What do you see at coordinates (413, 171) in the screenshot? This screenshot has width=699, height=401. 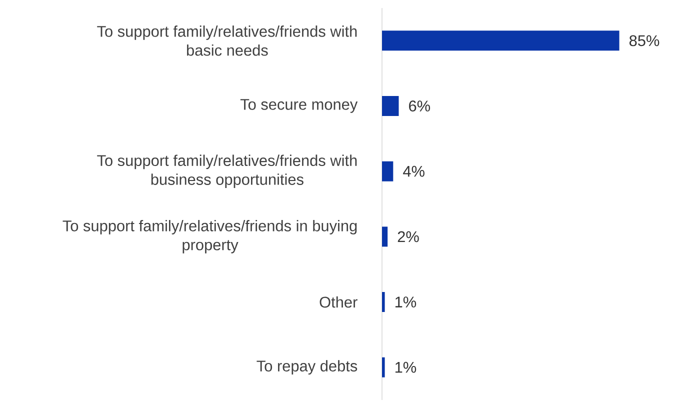 I see `data-label: 4%` at bounding box center [413, 171].